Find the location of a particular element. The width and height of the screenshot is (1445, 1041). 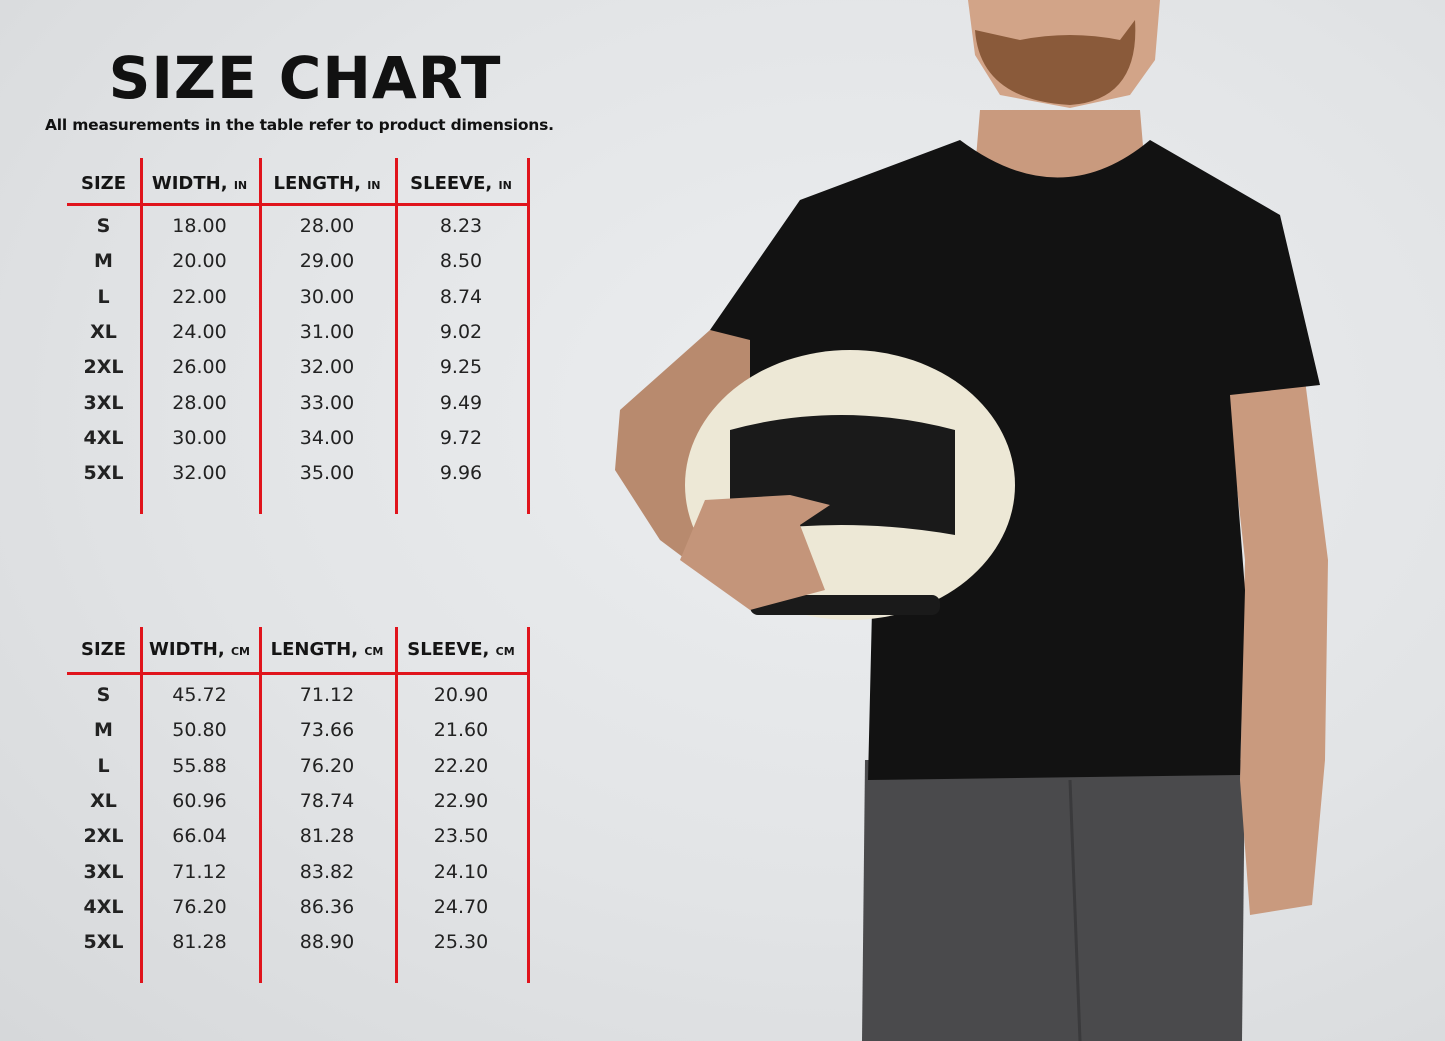

sleeve-value: 25.30 is located at coordinates (461, 942).